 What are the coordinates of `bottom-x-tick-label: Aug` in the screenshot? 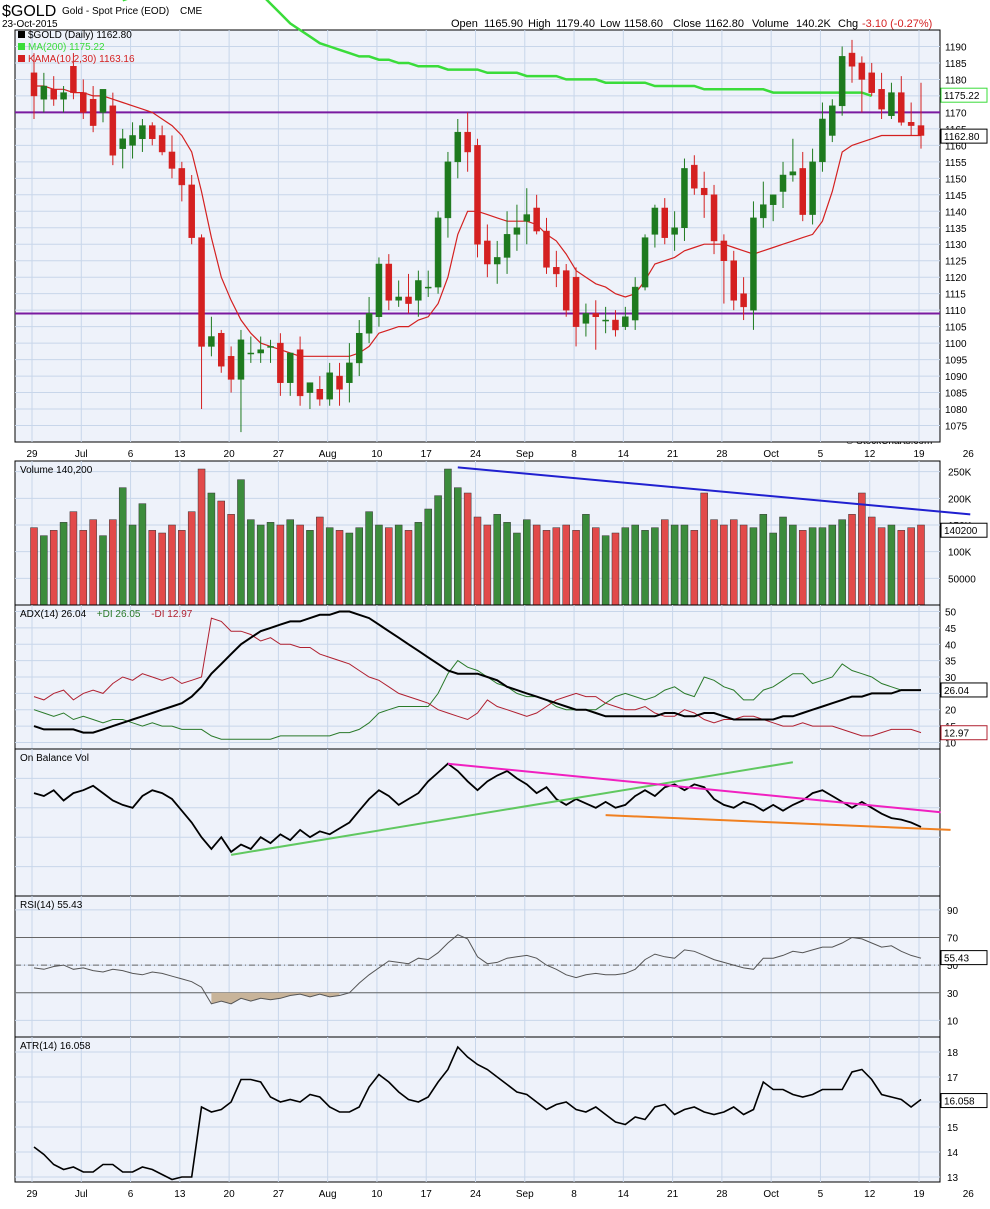 It's located at (328, 1194).